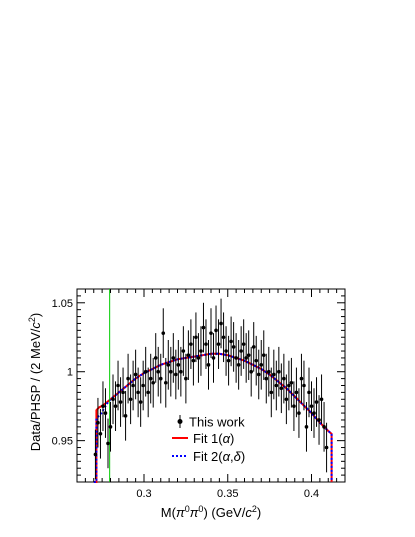  I want to click on legend: This work Fit 1(α) Fit 2(α,δ), so click(208, 439).